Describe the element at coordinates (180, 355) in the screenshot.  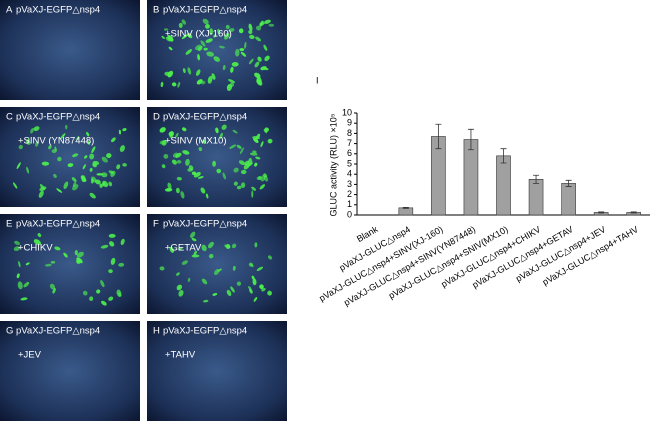
I see `panel-text: +TAHV` at that location.